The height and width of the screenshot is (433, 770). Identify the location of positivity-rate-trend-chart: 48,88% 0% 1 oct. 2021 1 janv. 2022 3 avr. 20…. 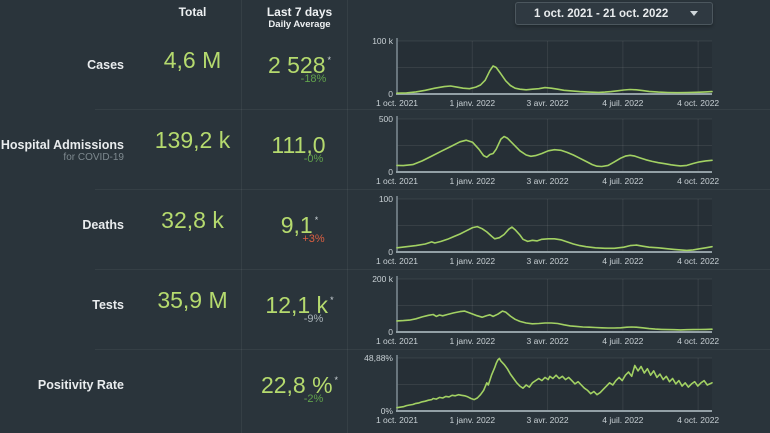
(541, 393).